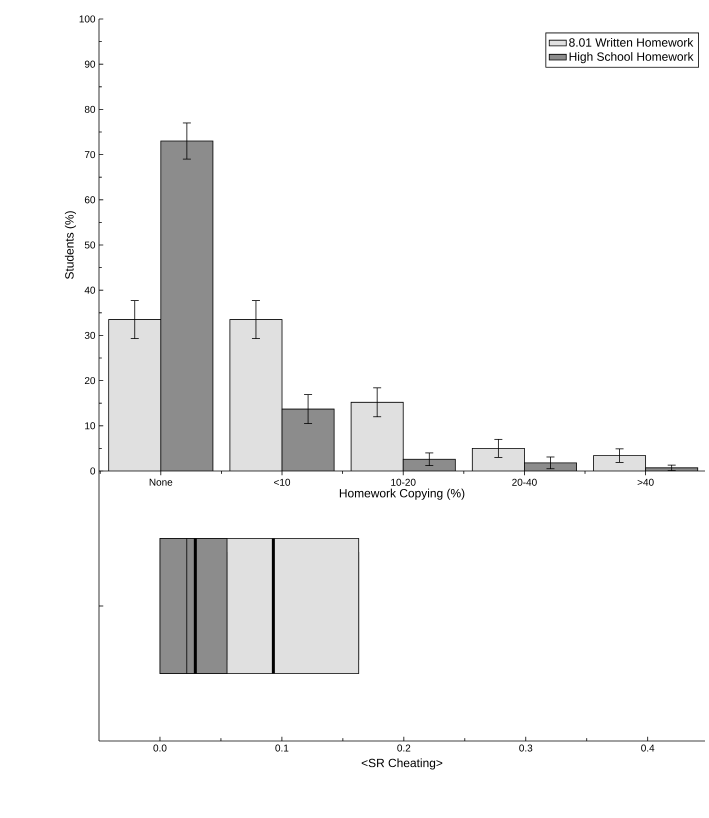 Image resolution: width=709 pixels, height=818 pixels. Describe the element at coordinates (90, 64) in the screenshot. I see `y-tick-label: 90` at that location.